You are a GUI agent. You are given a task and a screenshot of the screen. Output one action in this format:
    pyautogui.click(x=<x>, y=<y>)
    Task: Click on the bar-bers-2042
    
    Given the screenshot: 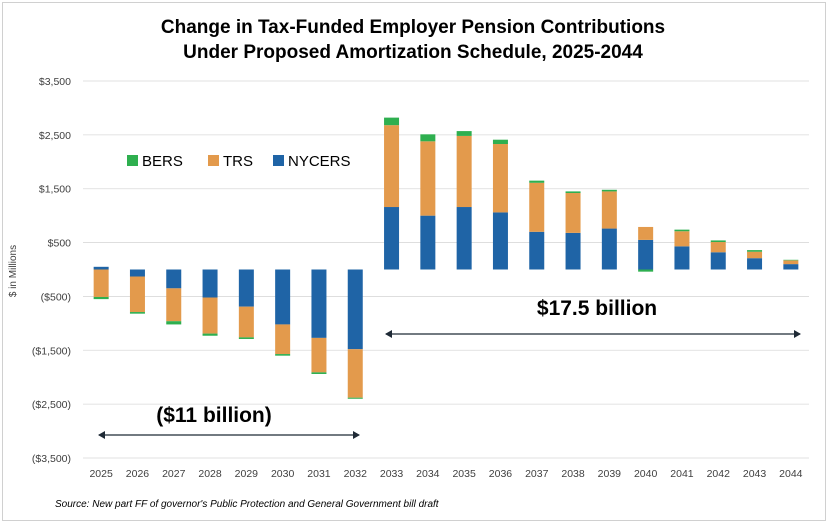 What is the action you would take?
    pyautogui.click(x=718, y=241)
    